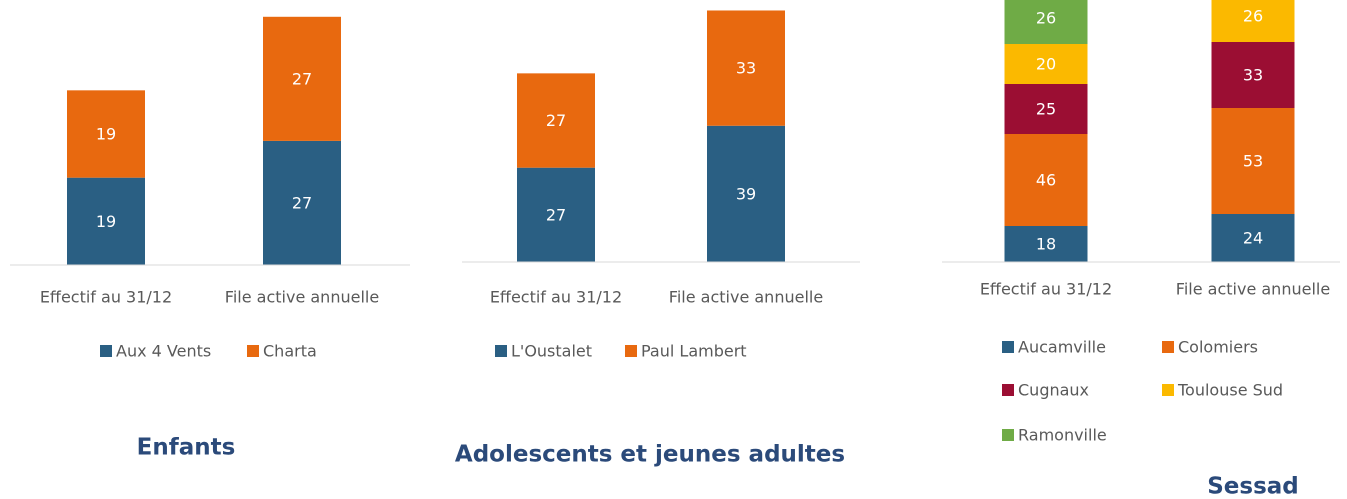  What do you see at coordinates (1062, 435) in the screenshot?
I see `legend-label: Ramonville` at bounding box center [1062, 435].